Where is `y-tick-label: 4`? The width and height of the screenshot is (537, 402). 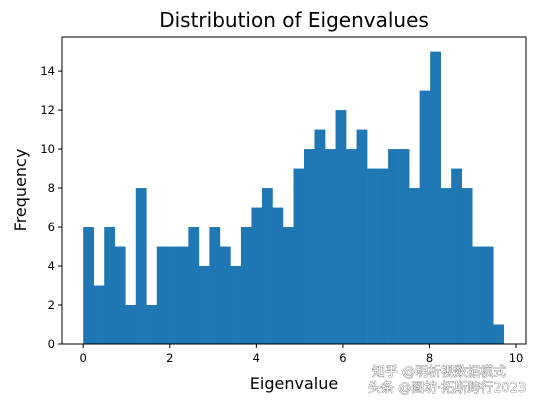 y-tick-label: 4 is located at coordinates (51, 266).